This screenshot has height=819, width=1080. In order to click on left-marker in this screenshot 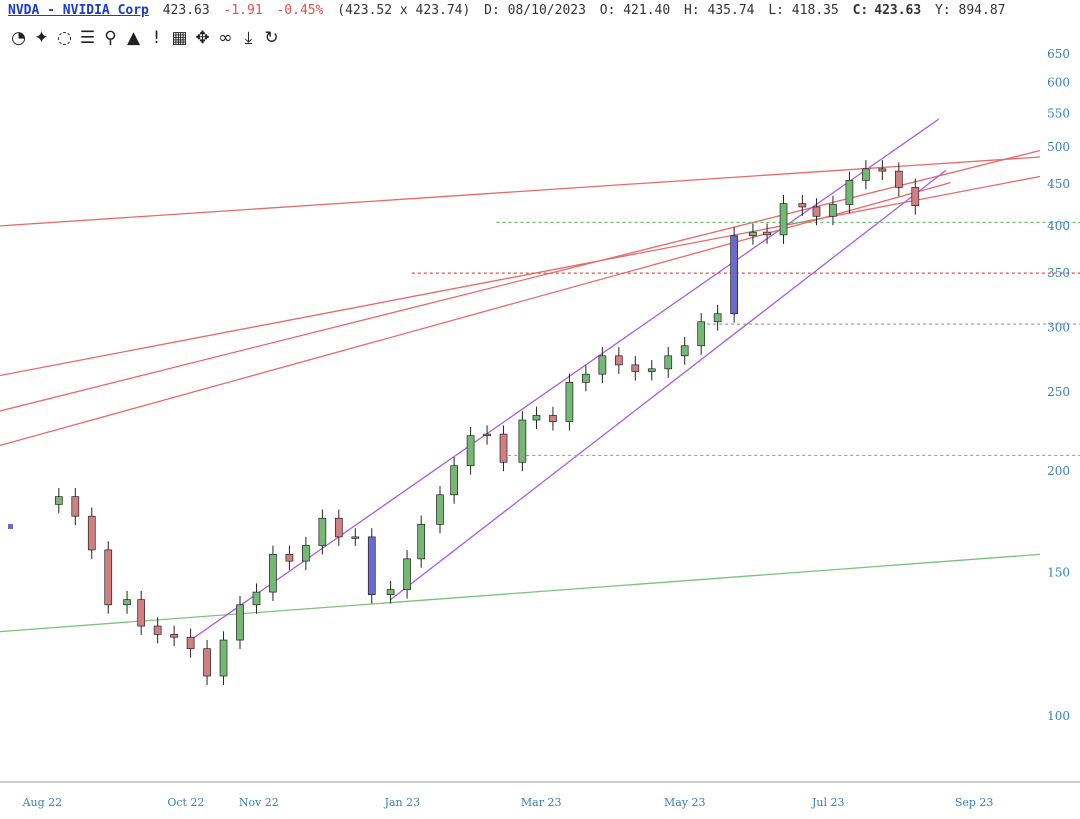, I will do `click(10, 526)`.